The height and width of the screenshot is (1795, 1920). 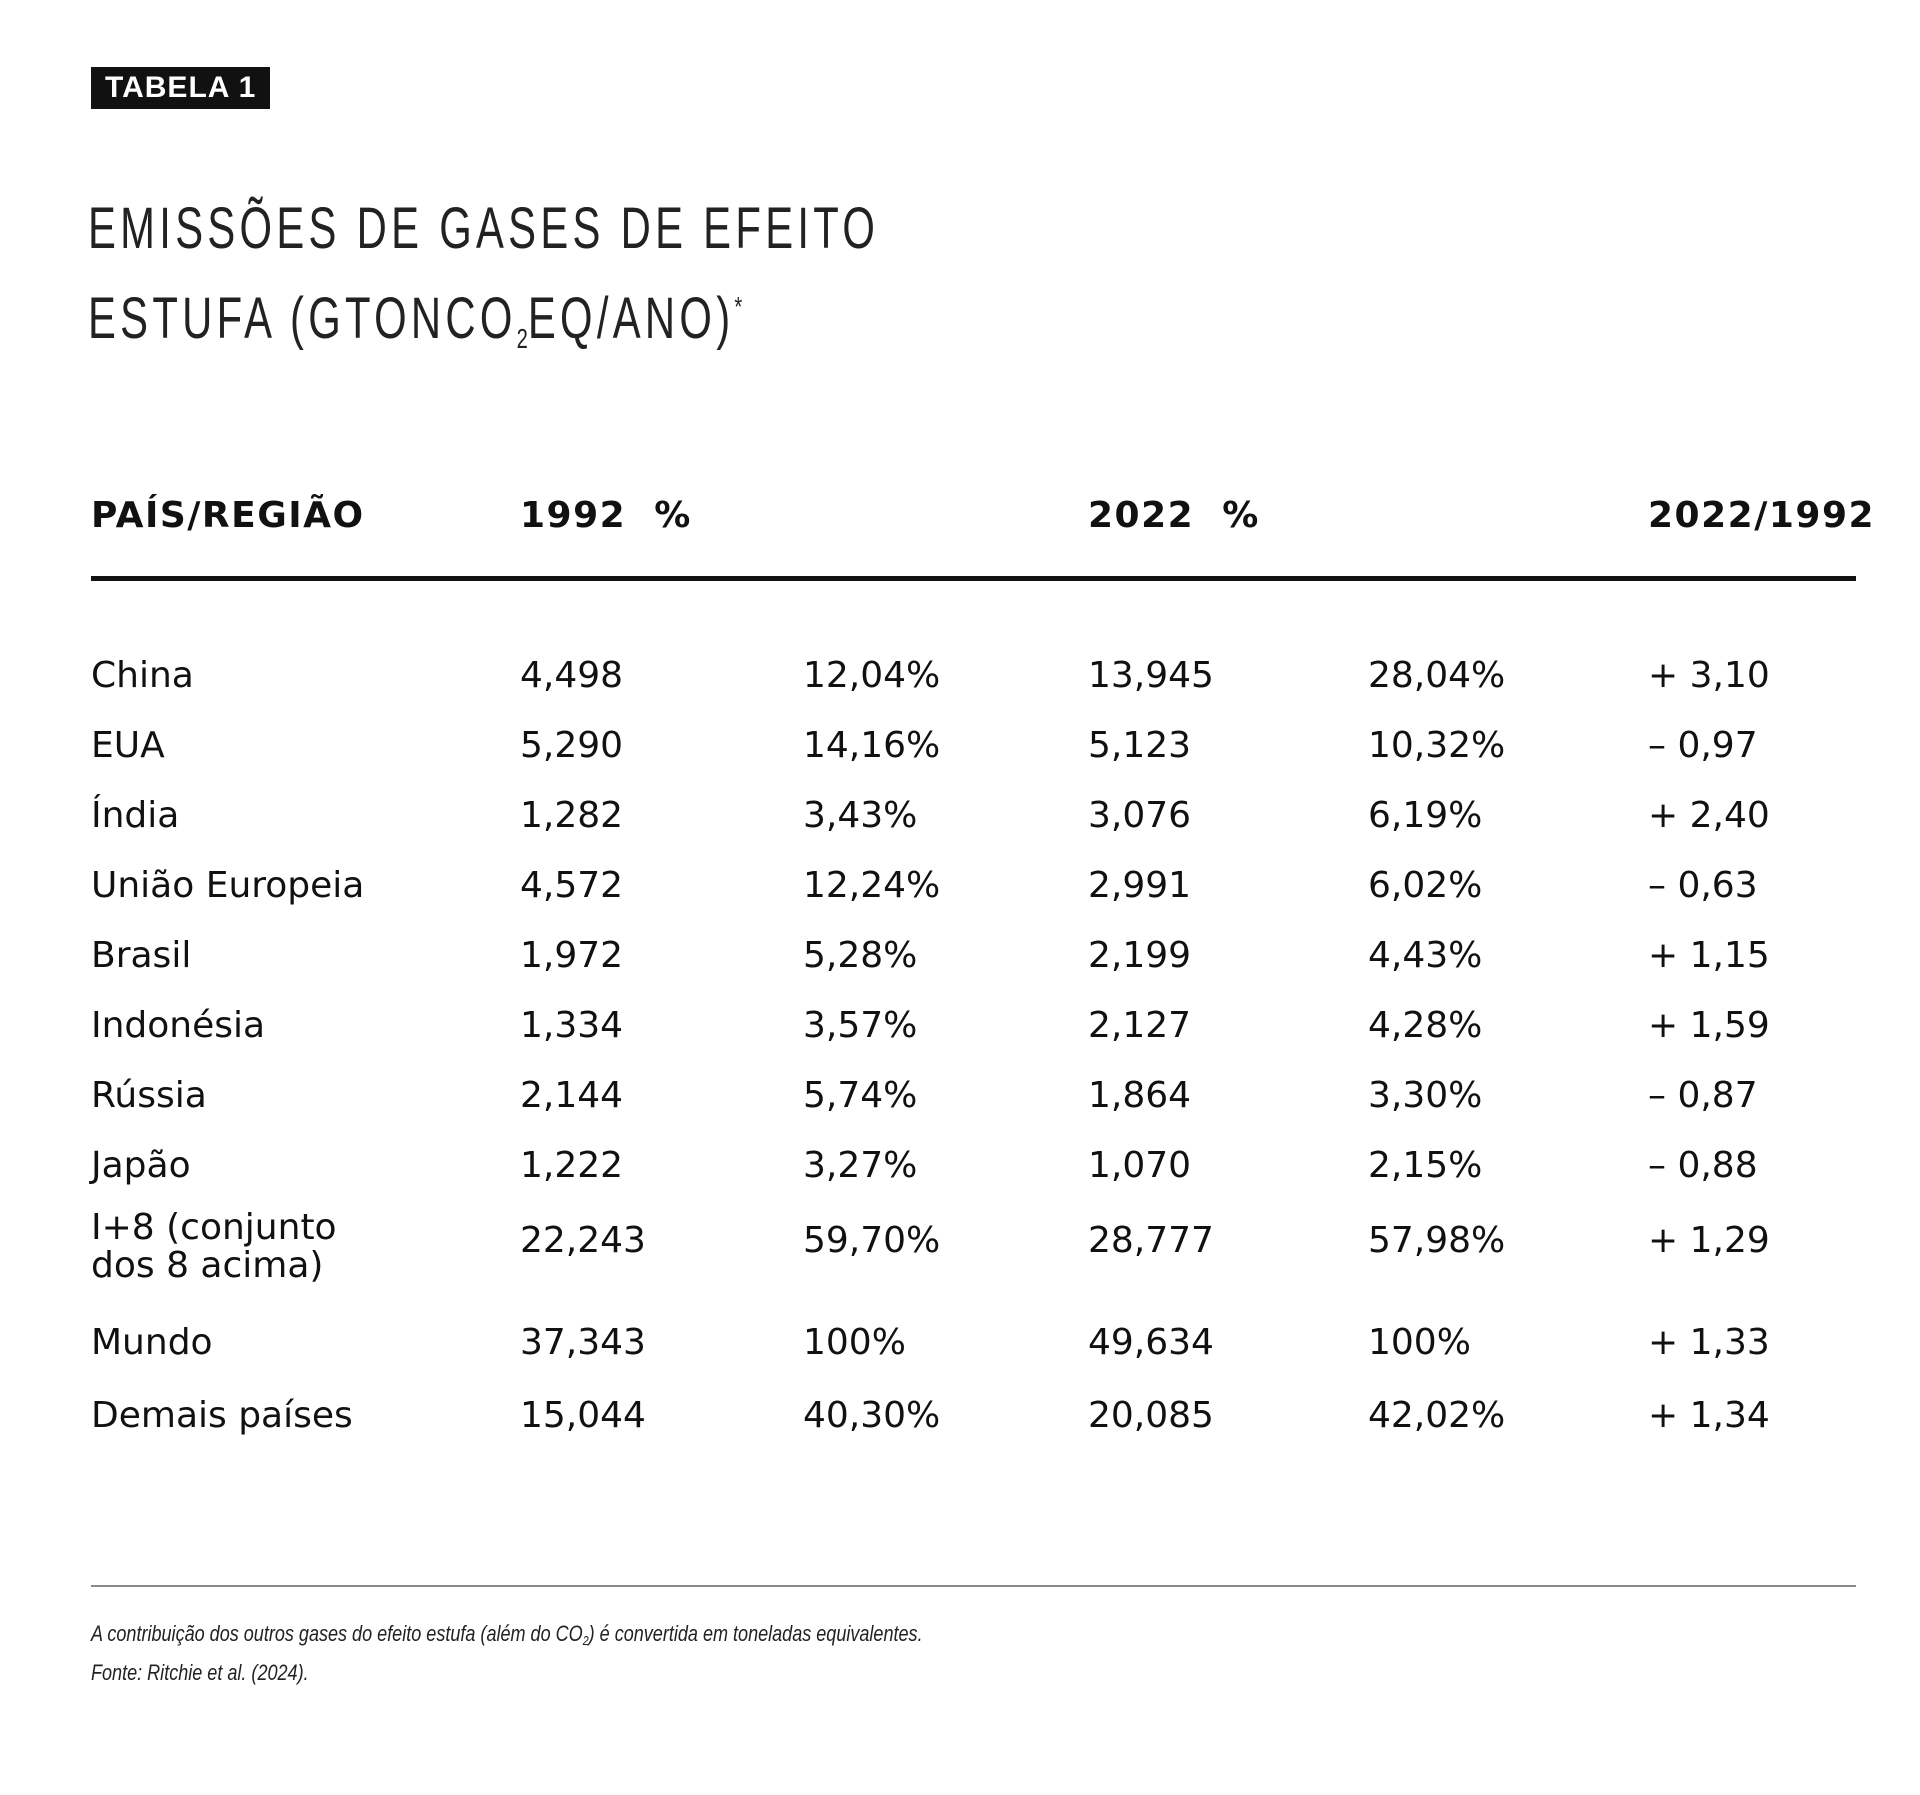 What do you see at coordinates (1709, 1025) in the screenshot?
I see `cell-ratio: + 1,59` at bounding box center [1709, 1025].